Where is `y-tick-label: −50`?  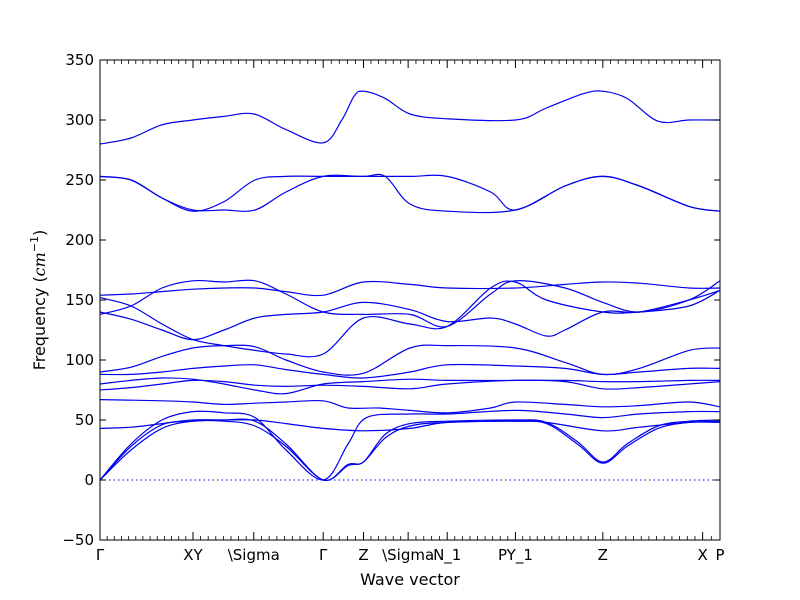
y-tick-label: −50 is located at coordinates (78, 540).